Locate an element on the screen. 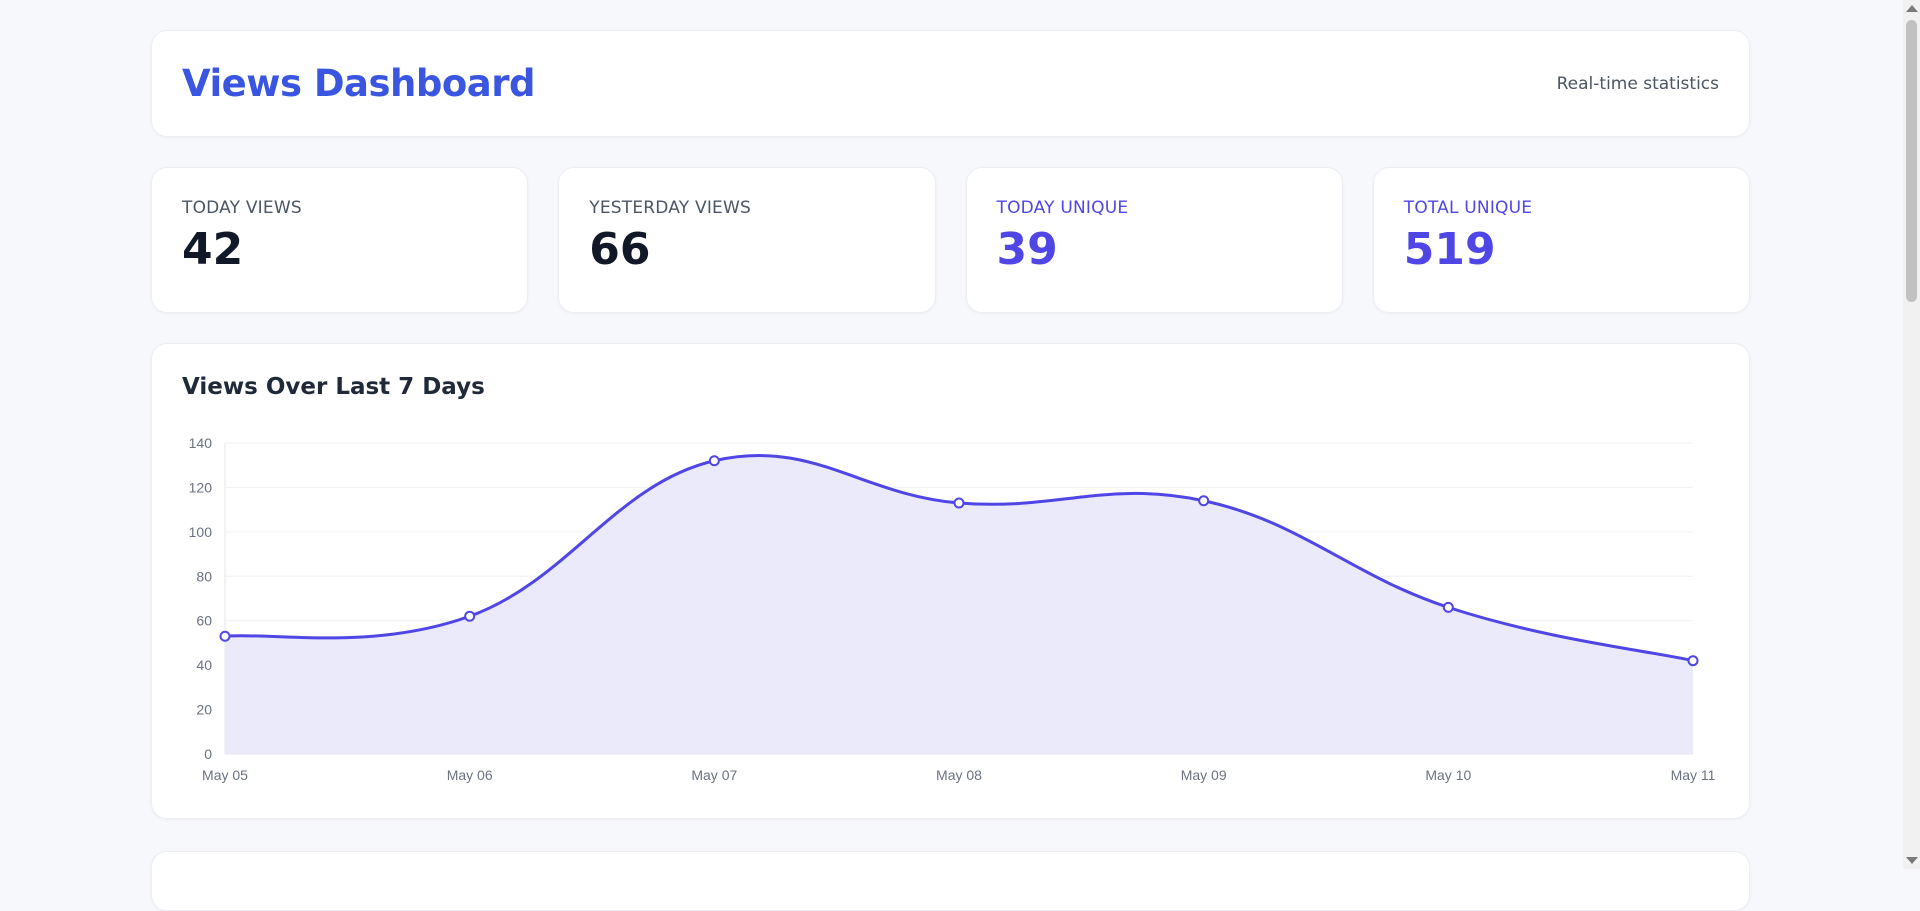 This screenshot has width=1920, height=911. scrollbar is located at coordinates (1911, 434).